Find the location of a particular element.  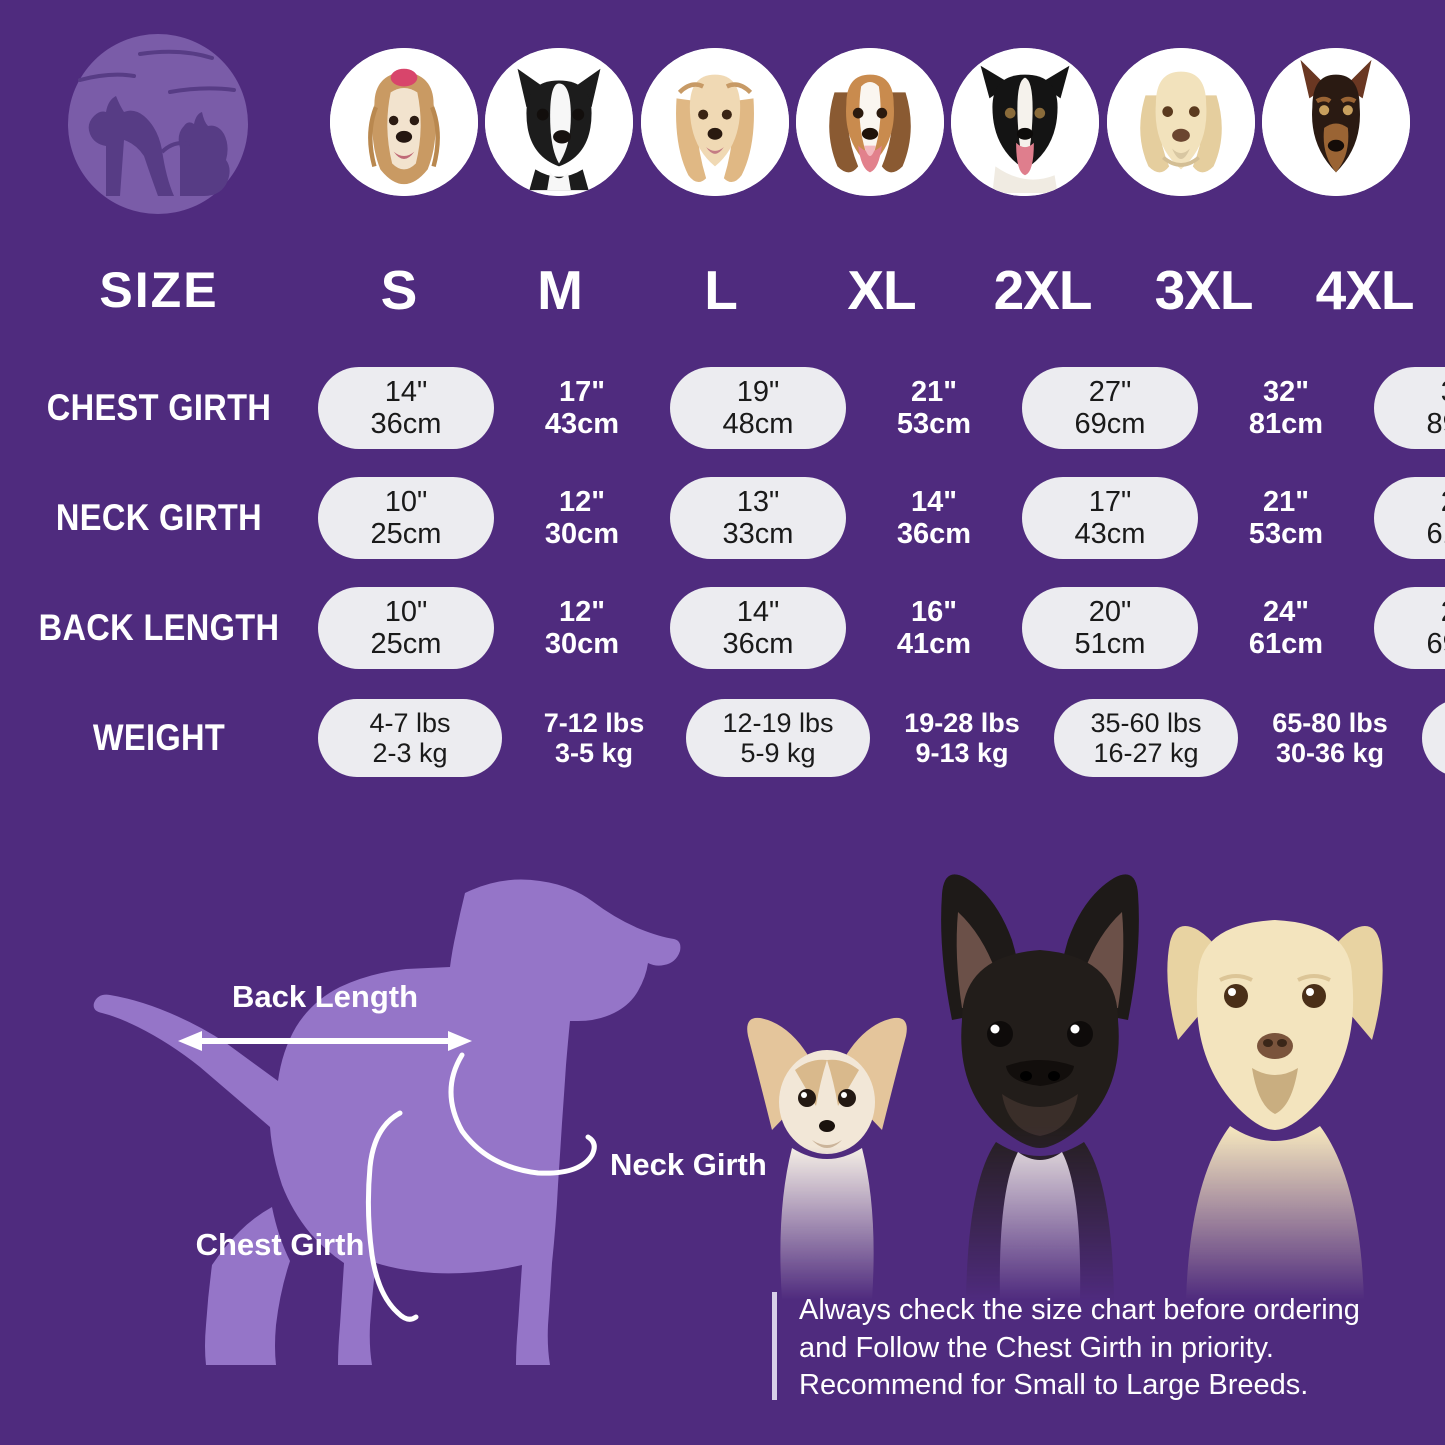

cell-weight-xl: 19-28 lbs 9-13 kg is located at coordinates (962, 737).